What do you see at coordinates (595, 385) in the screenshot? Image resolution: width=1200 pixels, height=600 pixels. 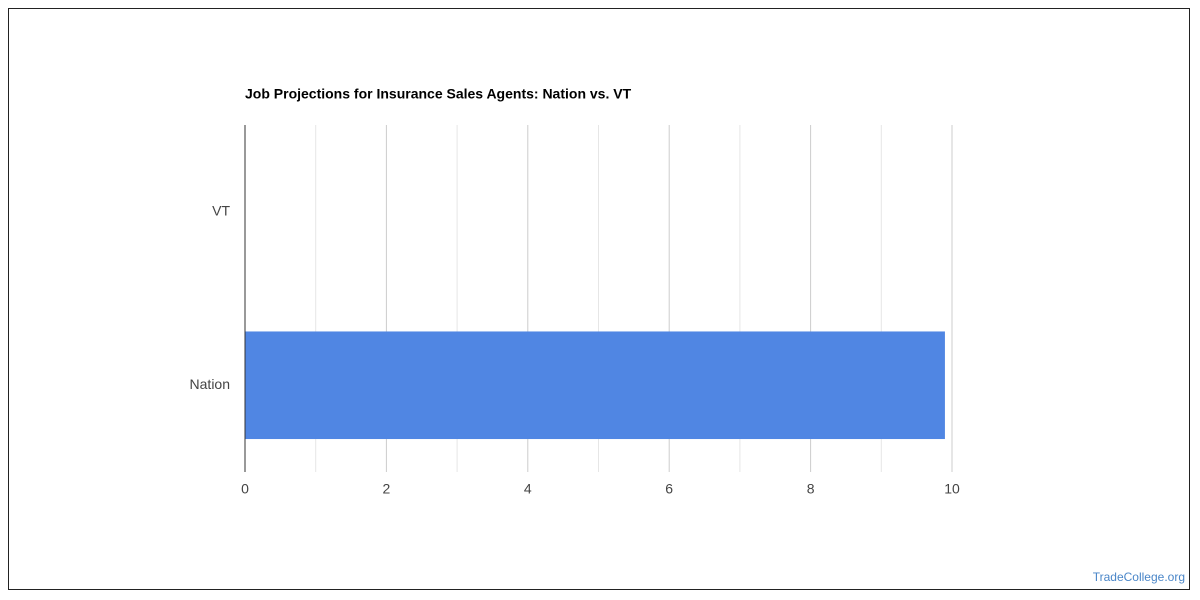 I see `bar` at bounding box center [595, 385].